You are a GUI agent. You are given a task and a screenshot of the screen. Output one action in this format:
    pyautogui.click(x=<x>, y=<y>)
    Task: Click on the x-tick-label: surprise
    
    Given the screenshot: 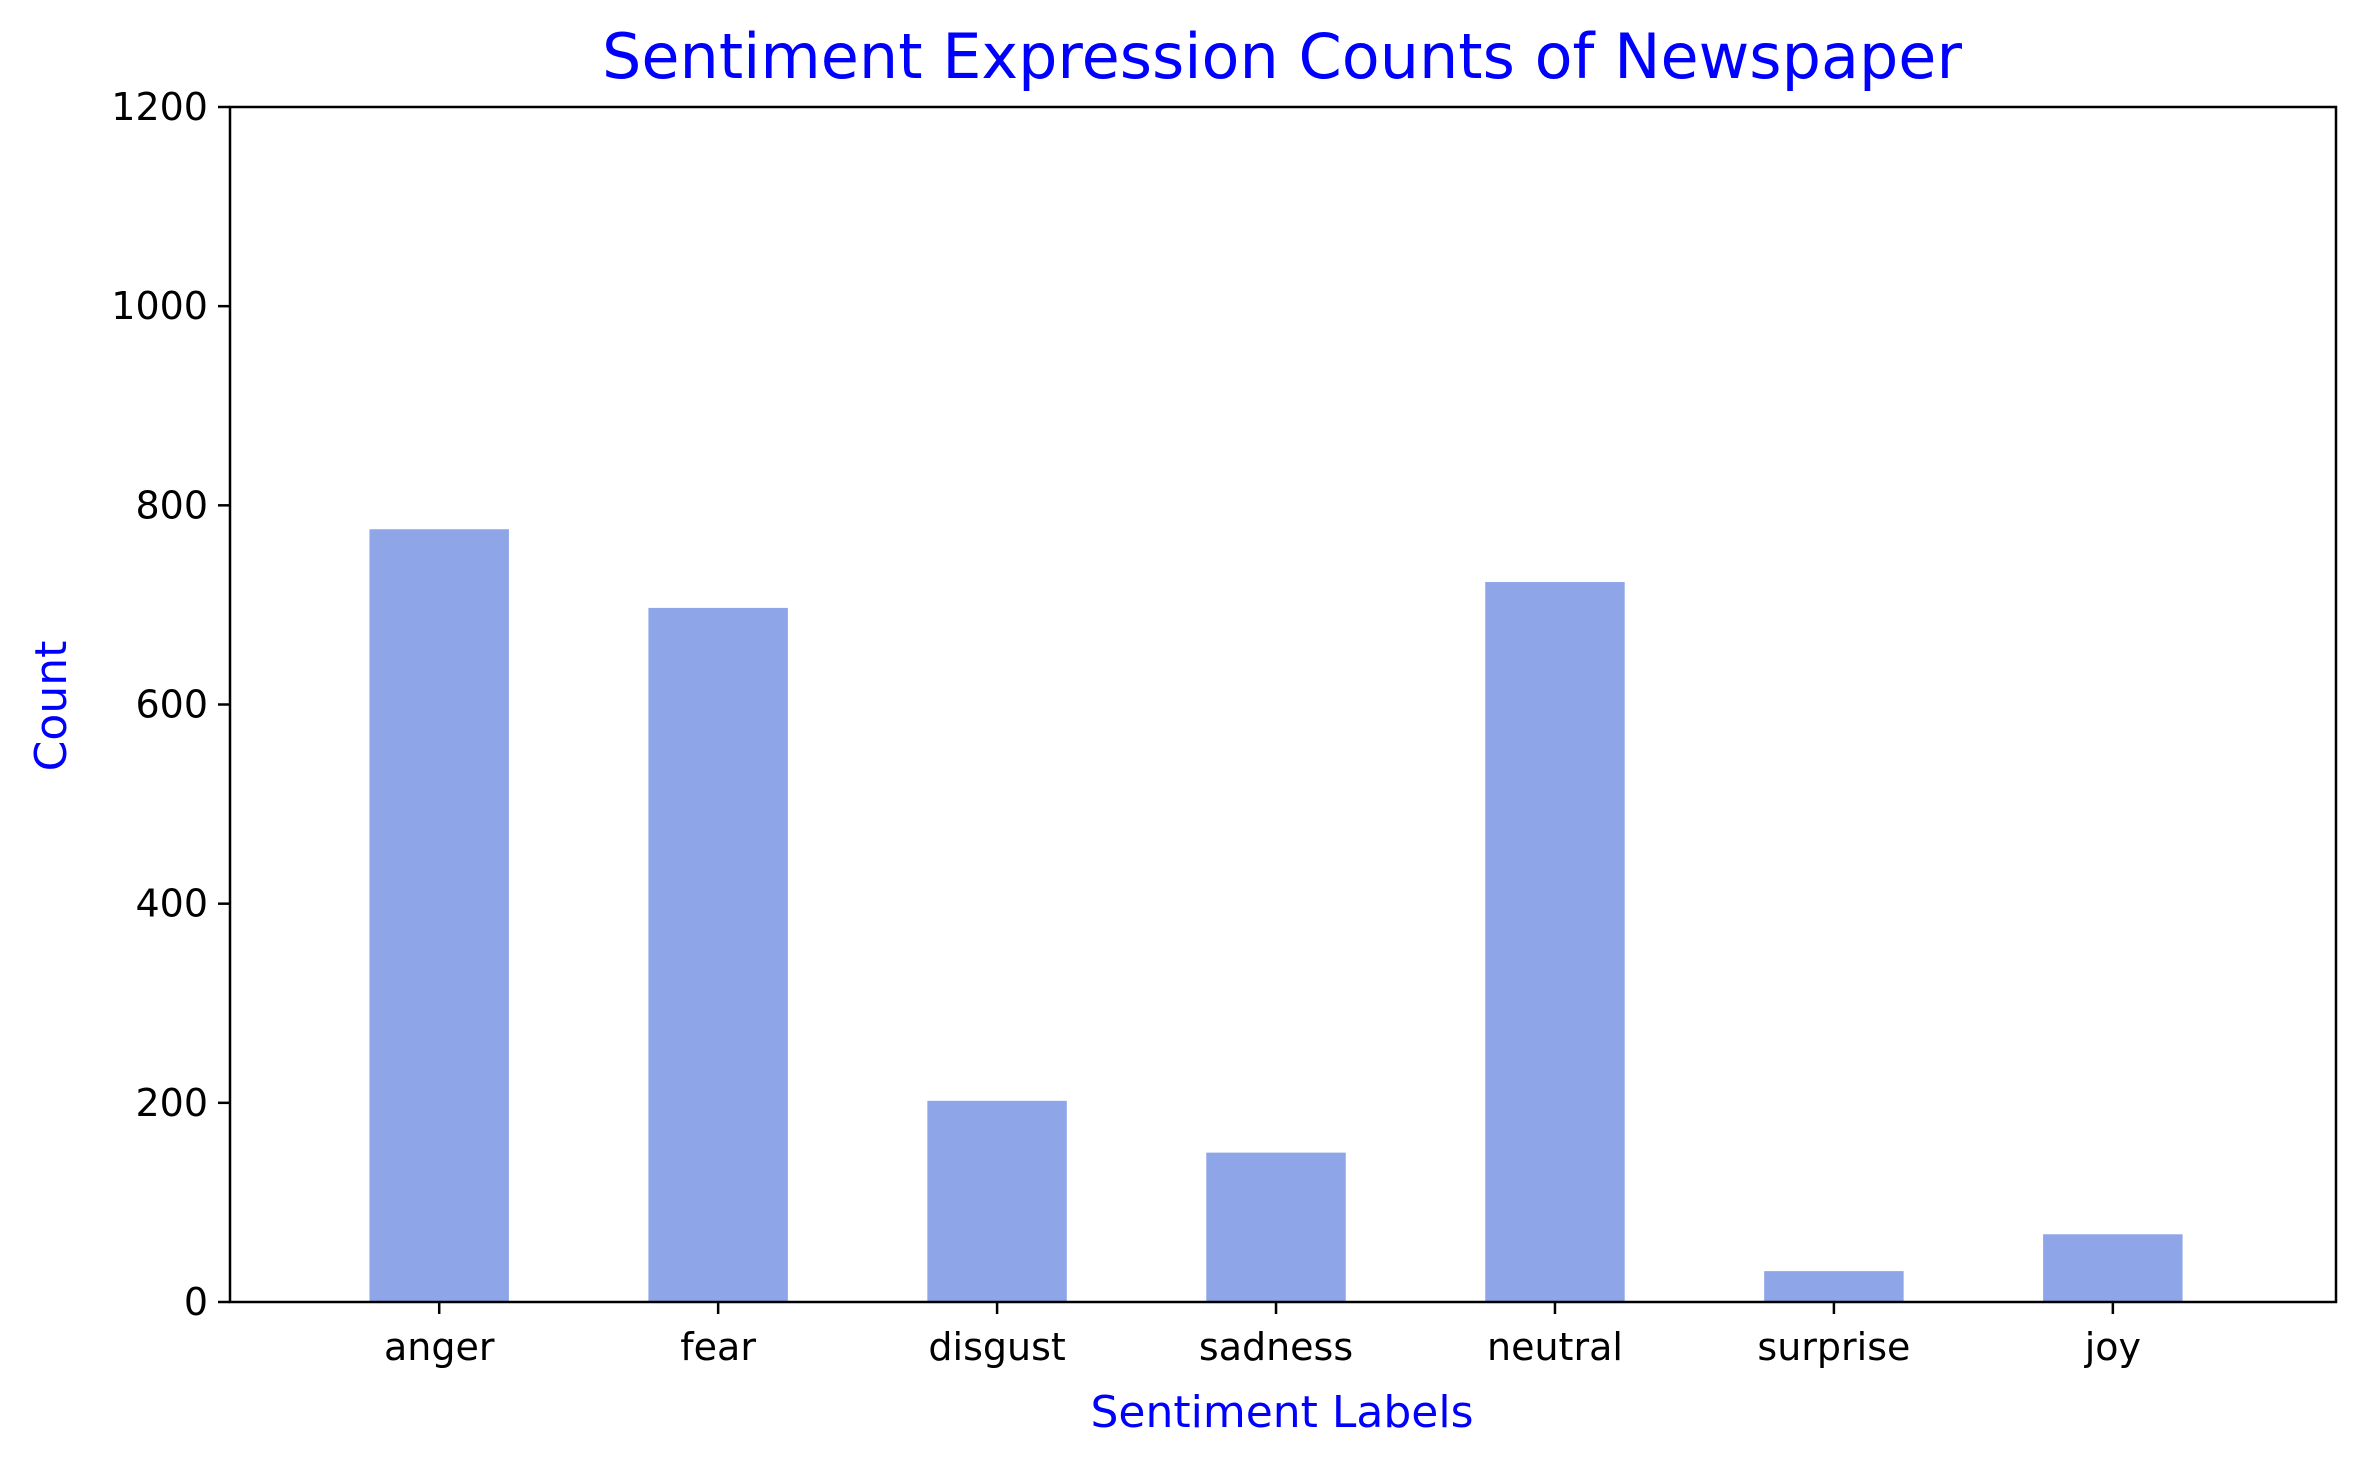 What is the action you would take?
    pyautogui.click(x=1833, y=1347)
    